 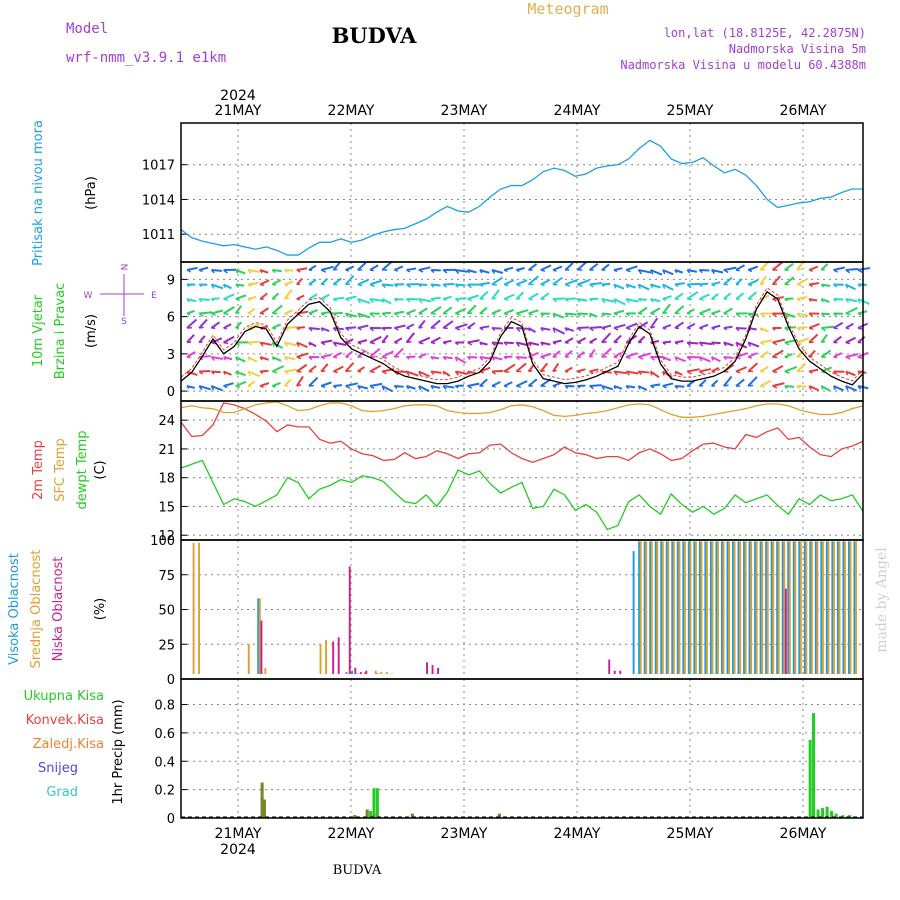 I want to click on ytick-label-temperature: 15, so click(x=166, y=507).